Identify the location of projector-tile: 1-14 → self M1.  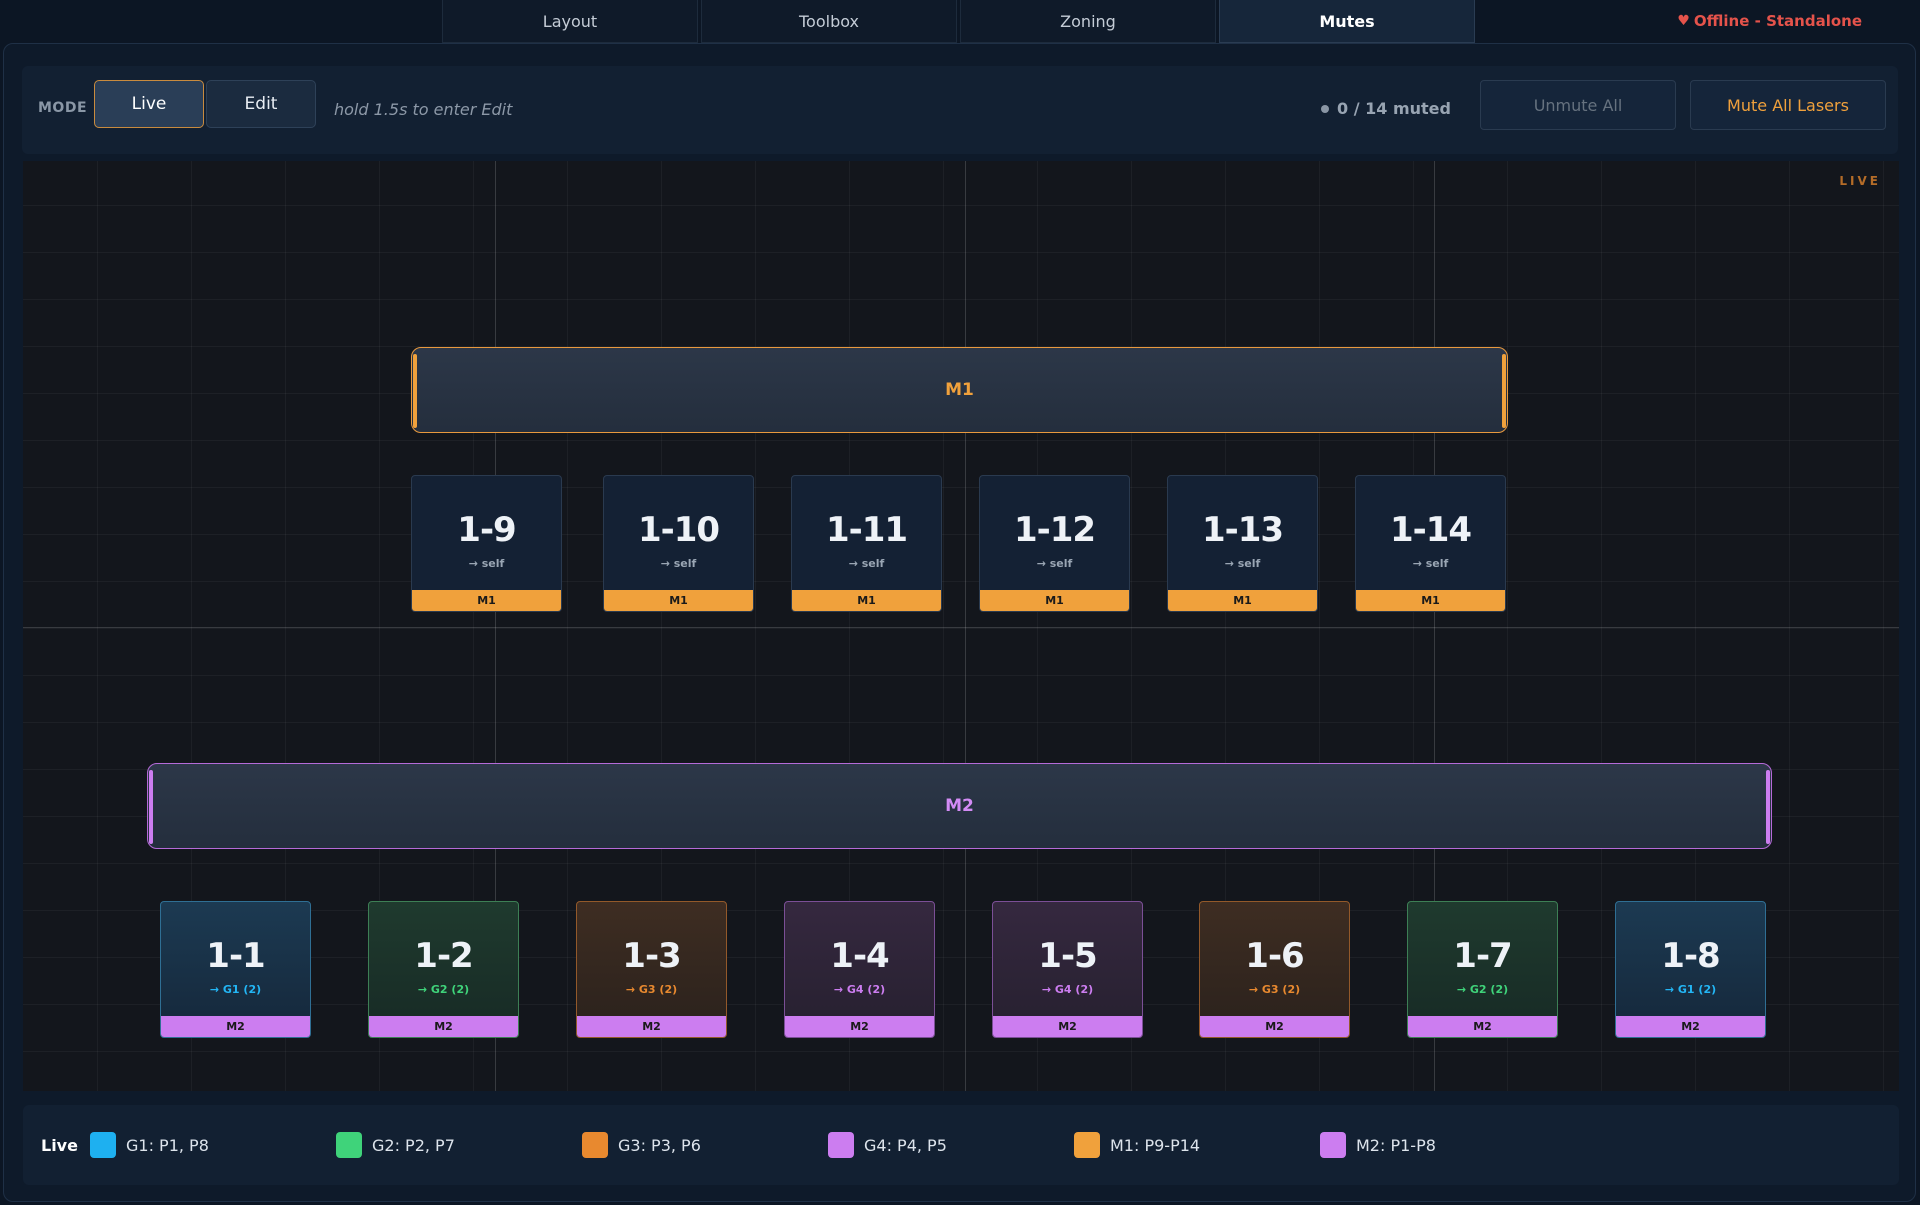
(1430, 543).